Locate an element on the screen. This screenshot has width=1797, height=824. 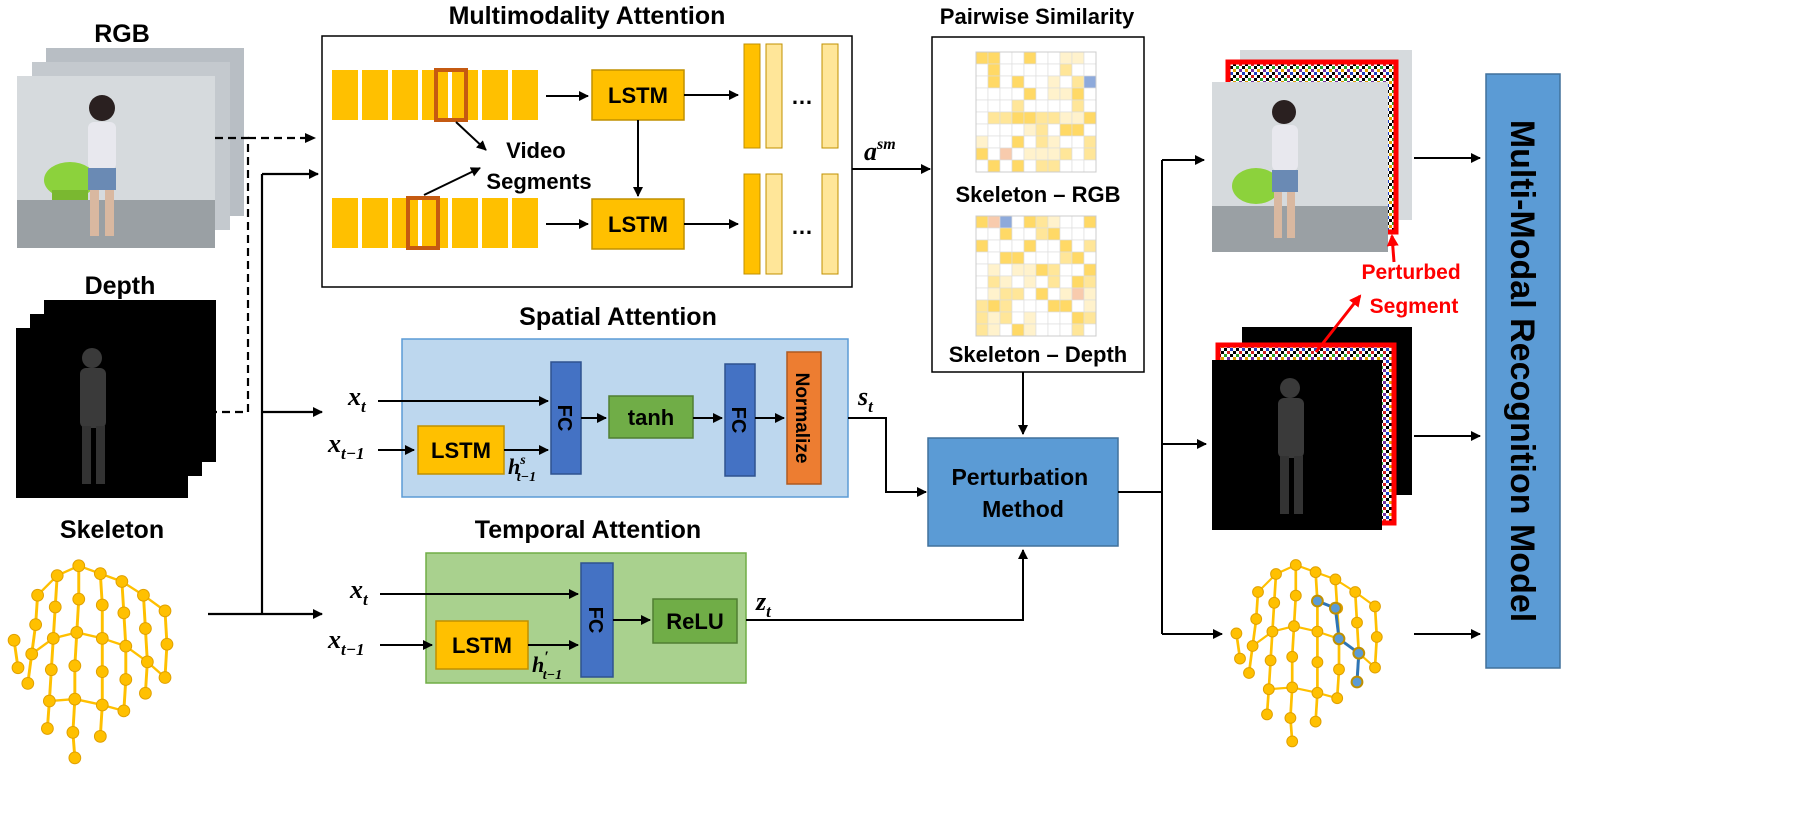
similarity-matrix-skeleton-rgb is located at coordinates (1036, 112).